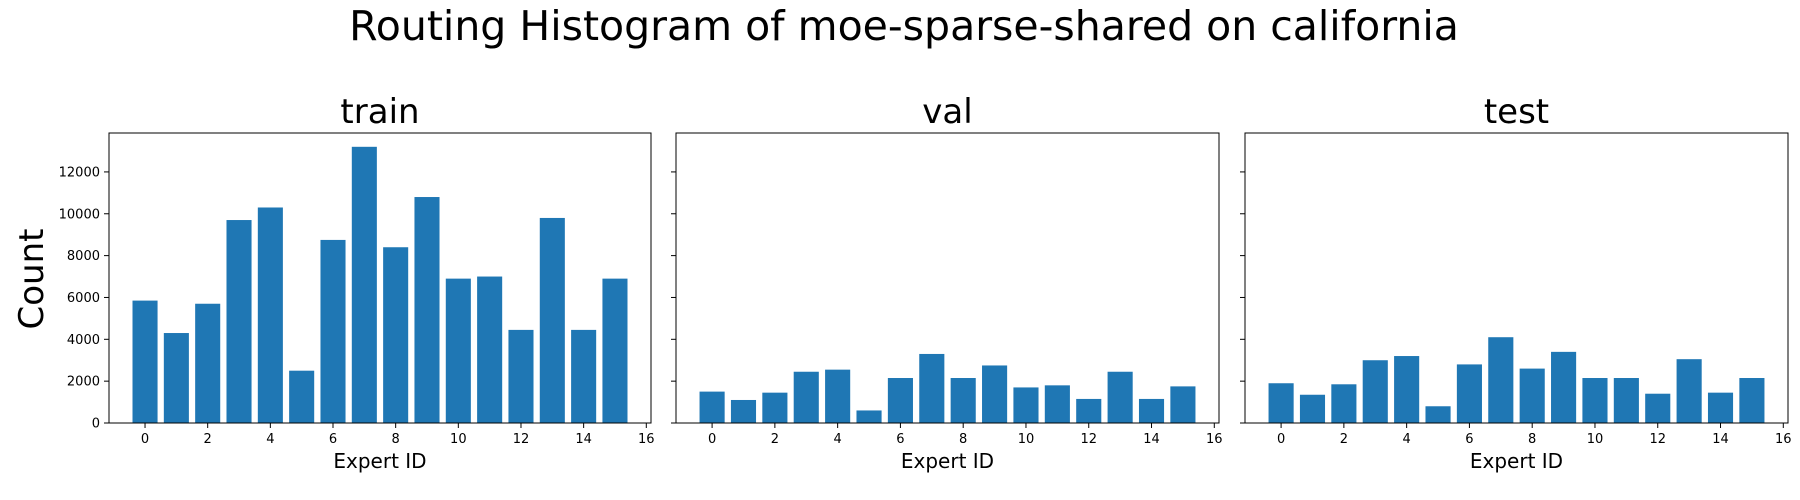 The width and height of the screenshot is (1800, 500). I want to click on y-tick-label: 10000, so click(79, 214).